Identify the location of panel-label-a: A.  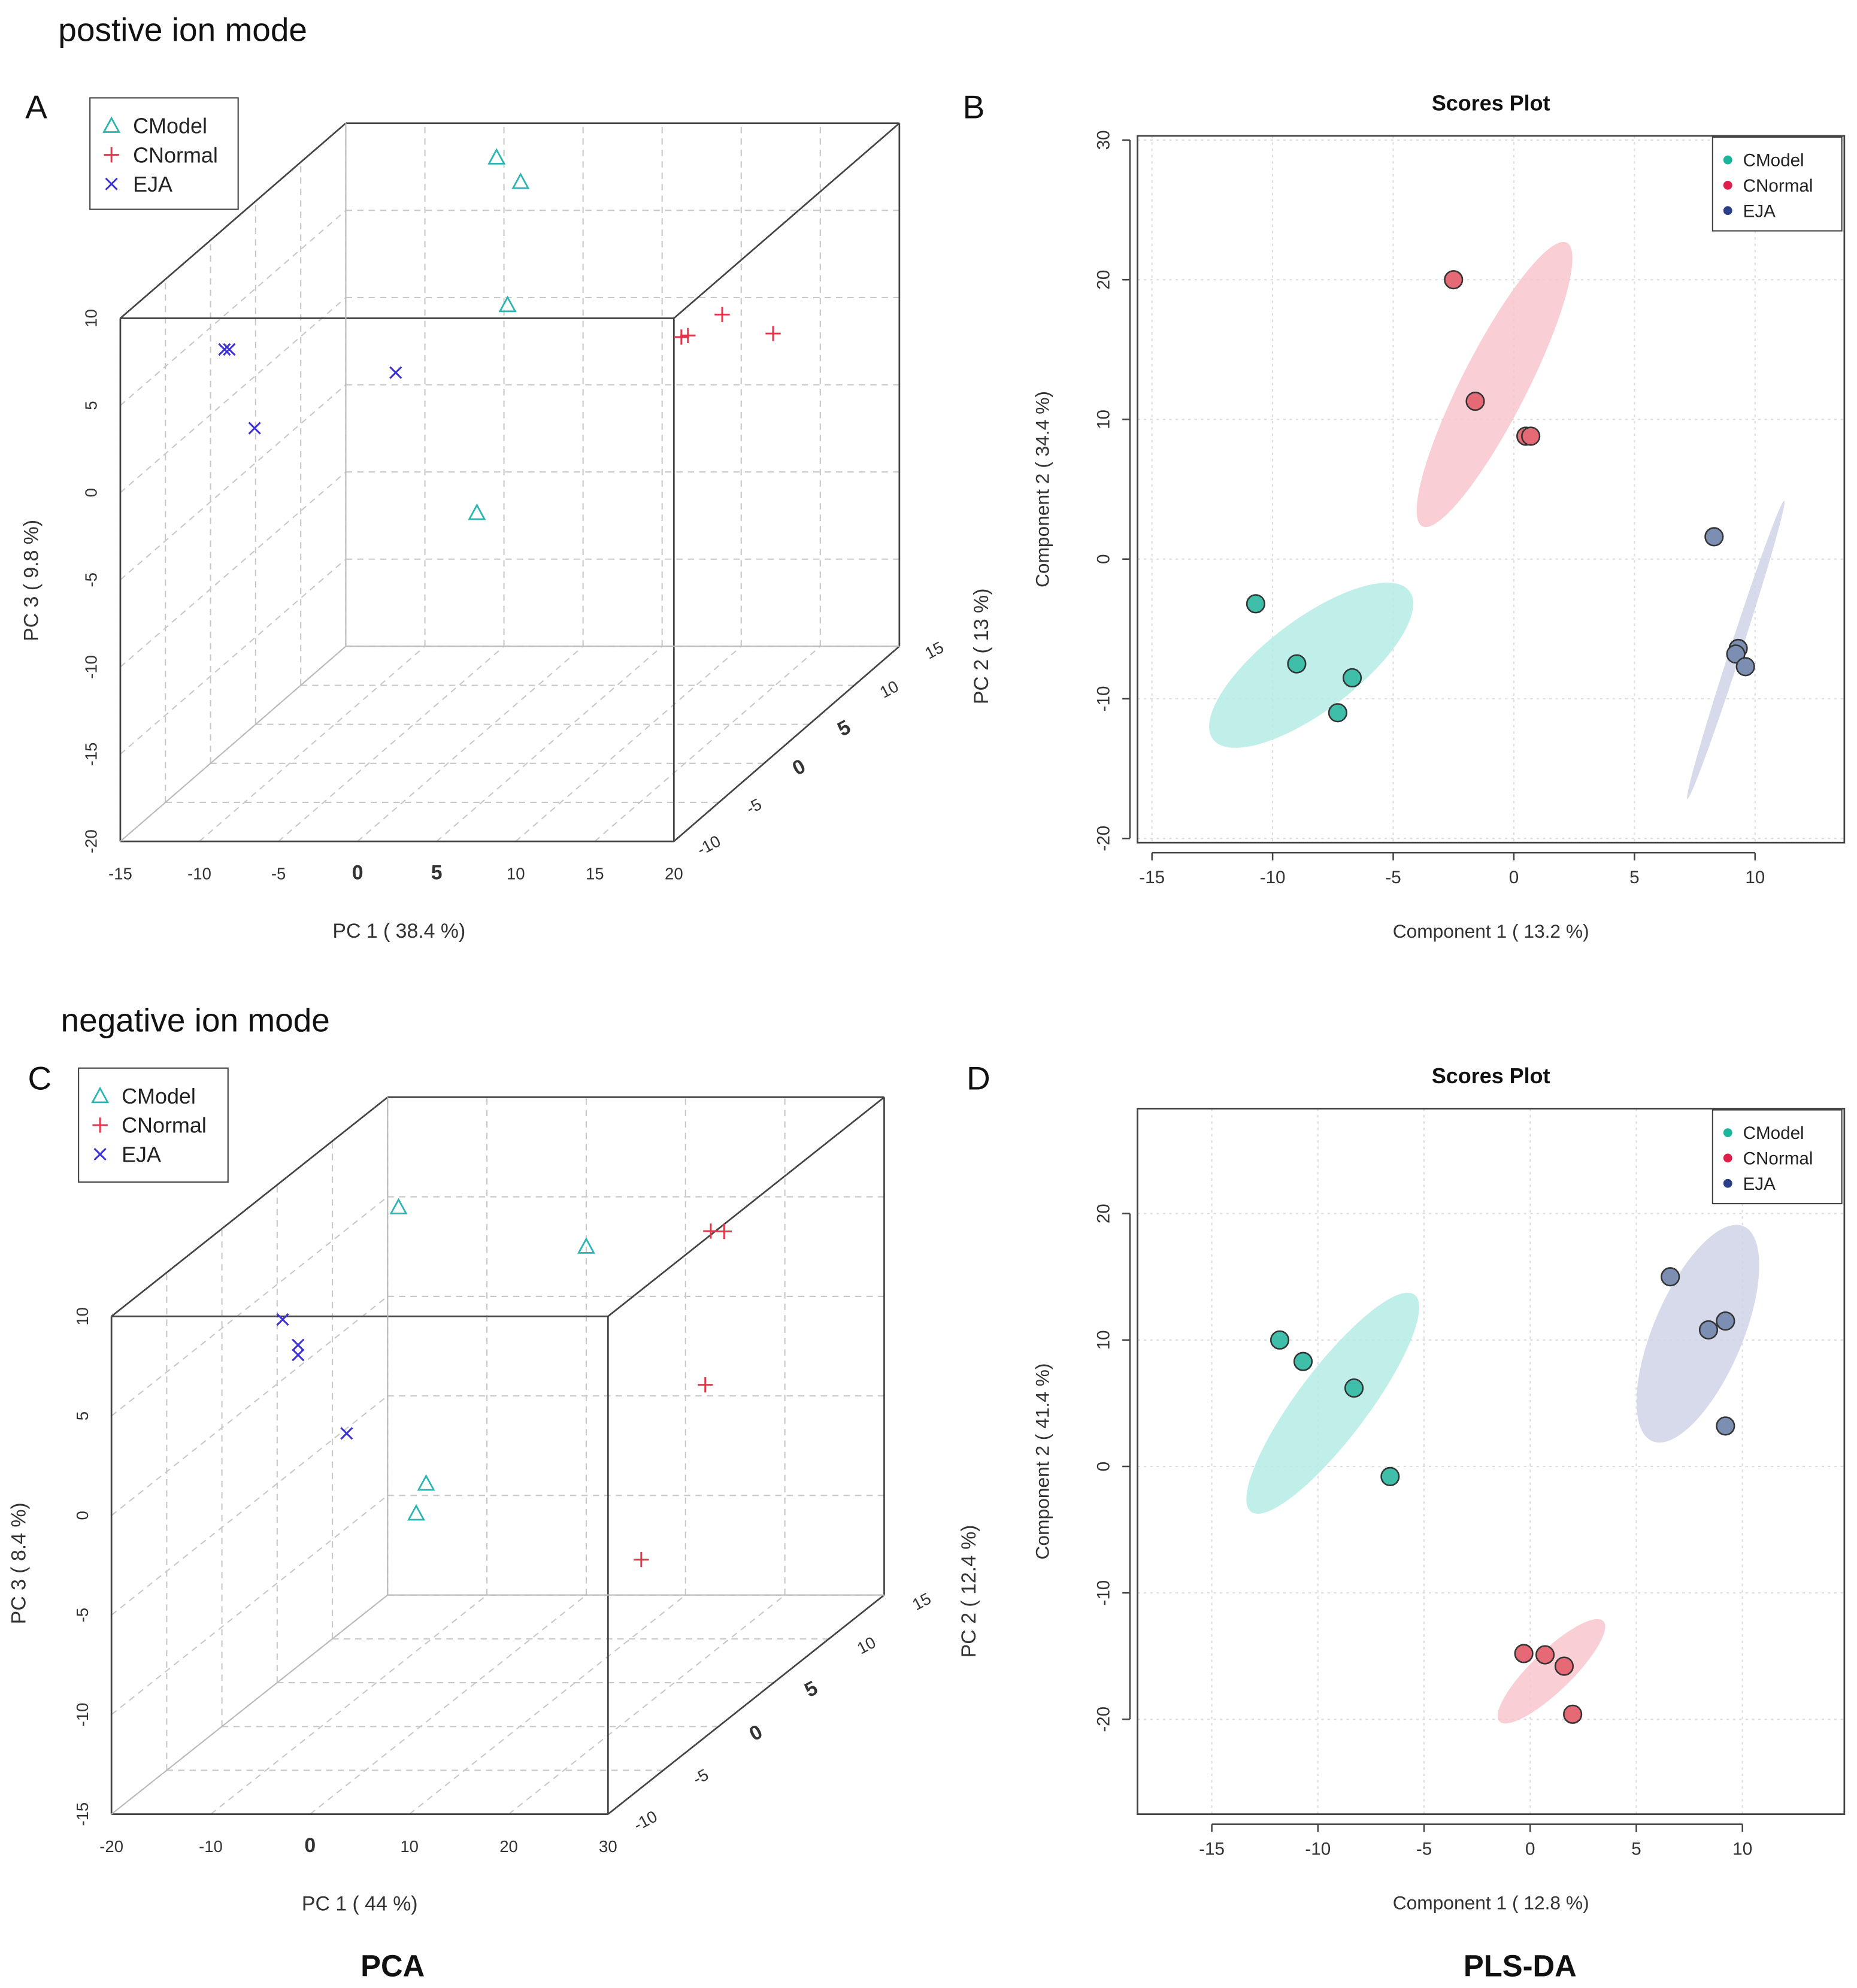
(36, 107).